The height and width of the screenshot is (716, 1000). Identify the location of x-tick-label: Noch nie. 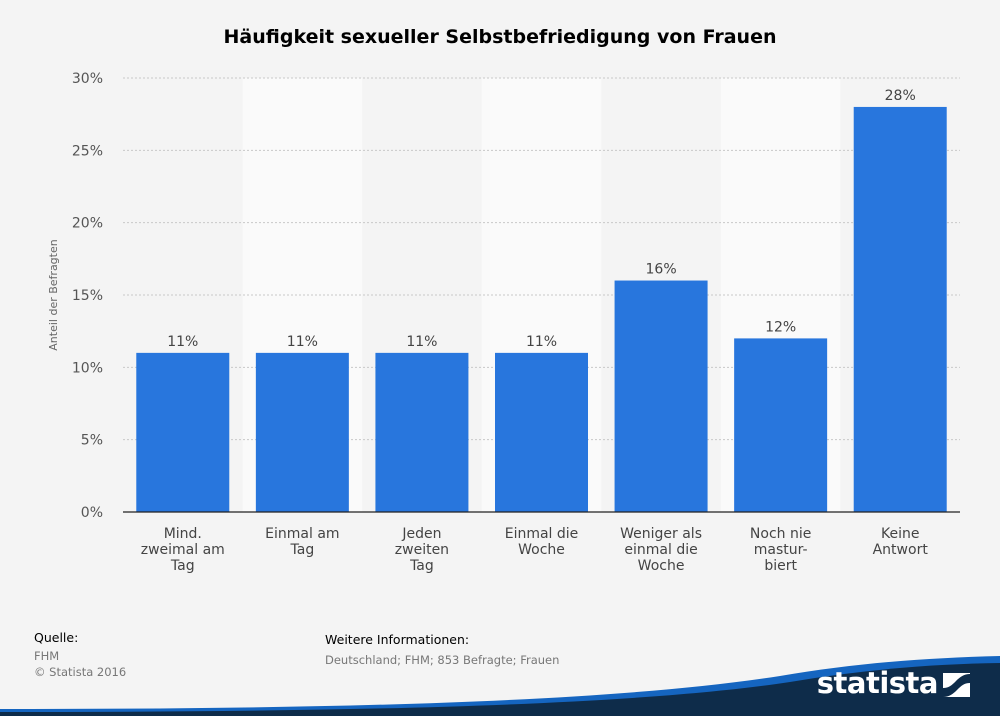
(780, 534).